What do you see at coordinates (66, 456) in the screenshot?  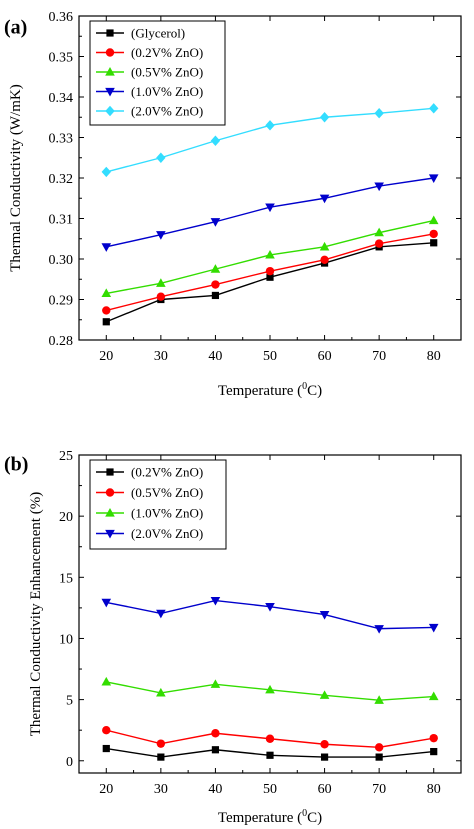 I see `y-tick-label: 25` at bounding box center [66, 456].